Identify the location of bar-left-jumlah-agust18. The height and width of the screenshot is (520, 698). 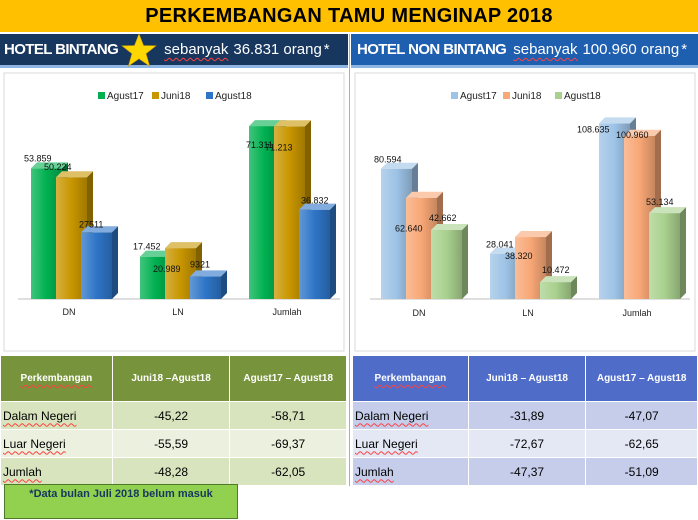
(314, 254).